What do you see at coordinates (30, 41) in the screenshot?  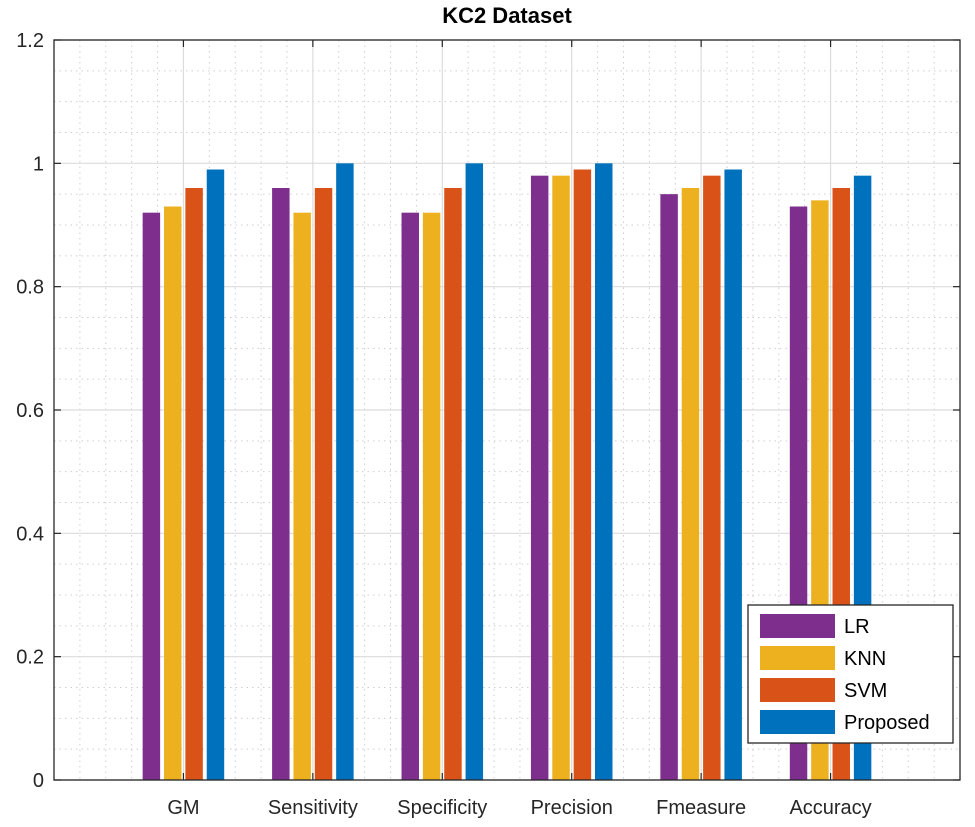 I see `y-tick-label: 1.2` at bounding box center [30, 41].